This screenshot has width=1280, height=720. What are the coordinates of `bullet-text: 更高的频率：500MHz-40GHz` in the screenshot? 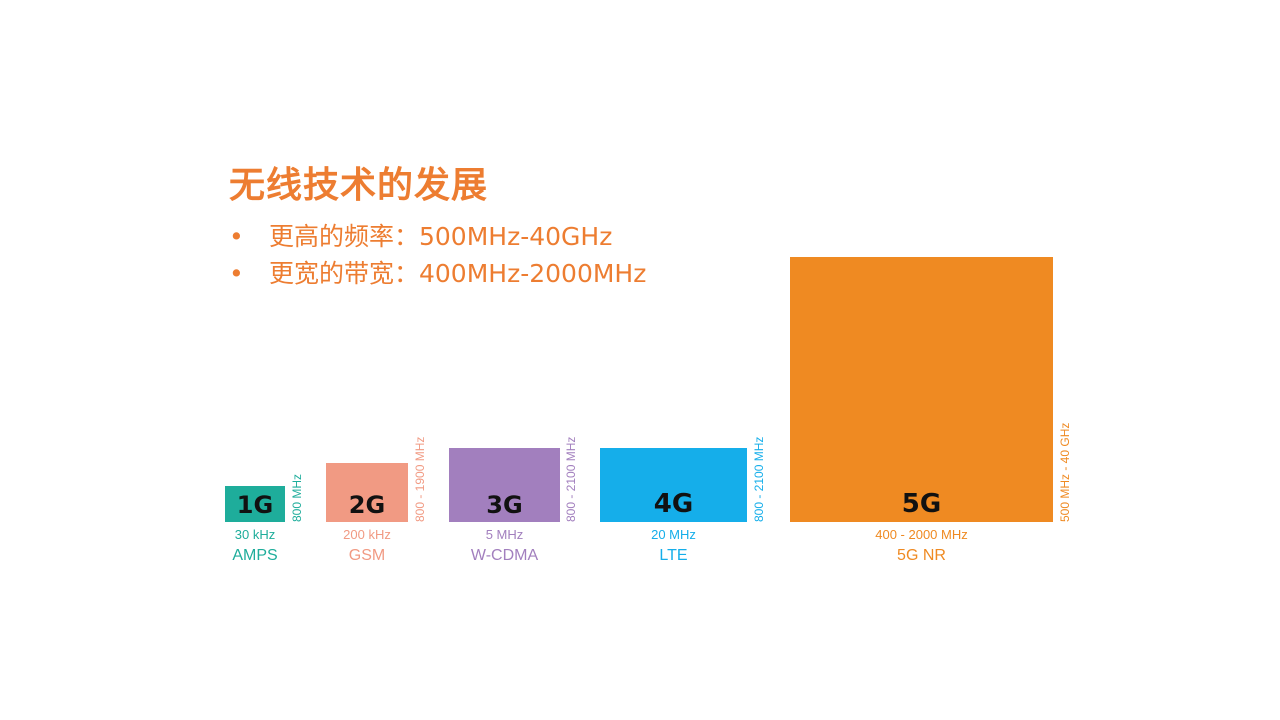 It's located at (441, 236).